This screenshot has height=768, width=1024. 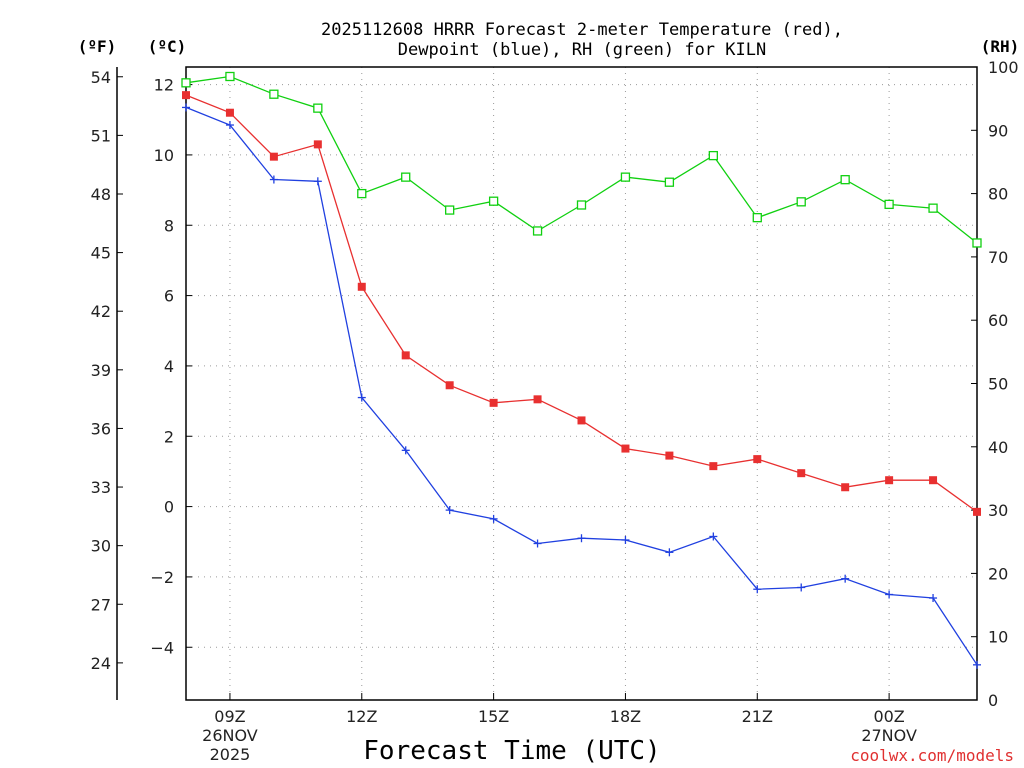 What do you see at coordinates (998, 384) in the screenshot?
I see `rh-tick-label: 50` at bounding box center [998, 384].